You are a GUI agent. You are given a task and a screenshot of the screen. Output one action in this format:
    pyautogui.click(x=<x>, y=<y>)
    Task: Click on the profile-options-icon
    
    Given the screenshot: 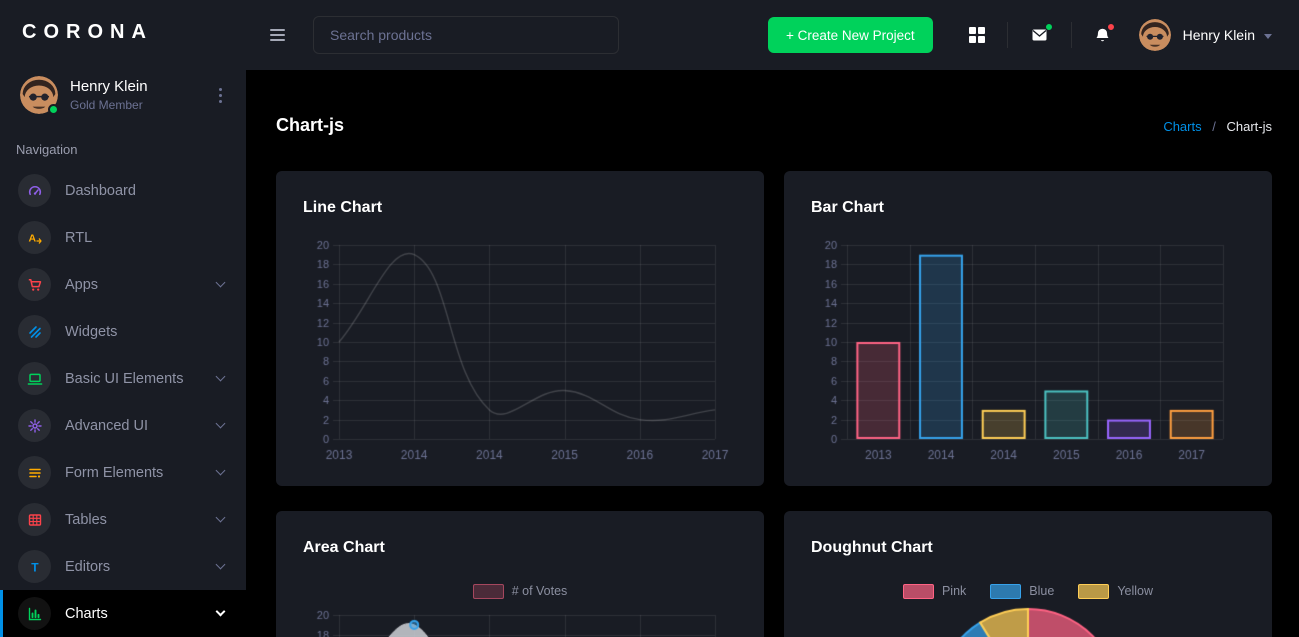 What is the action you would take?
    pyautogui.click(x=220, y=95)
    